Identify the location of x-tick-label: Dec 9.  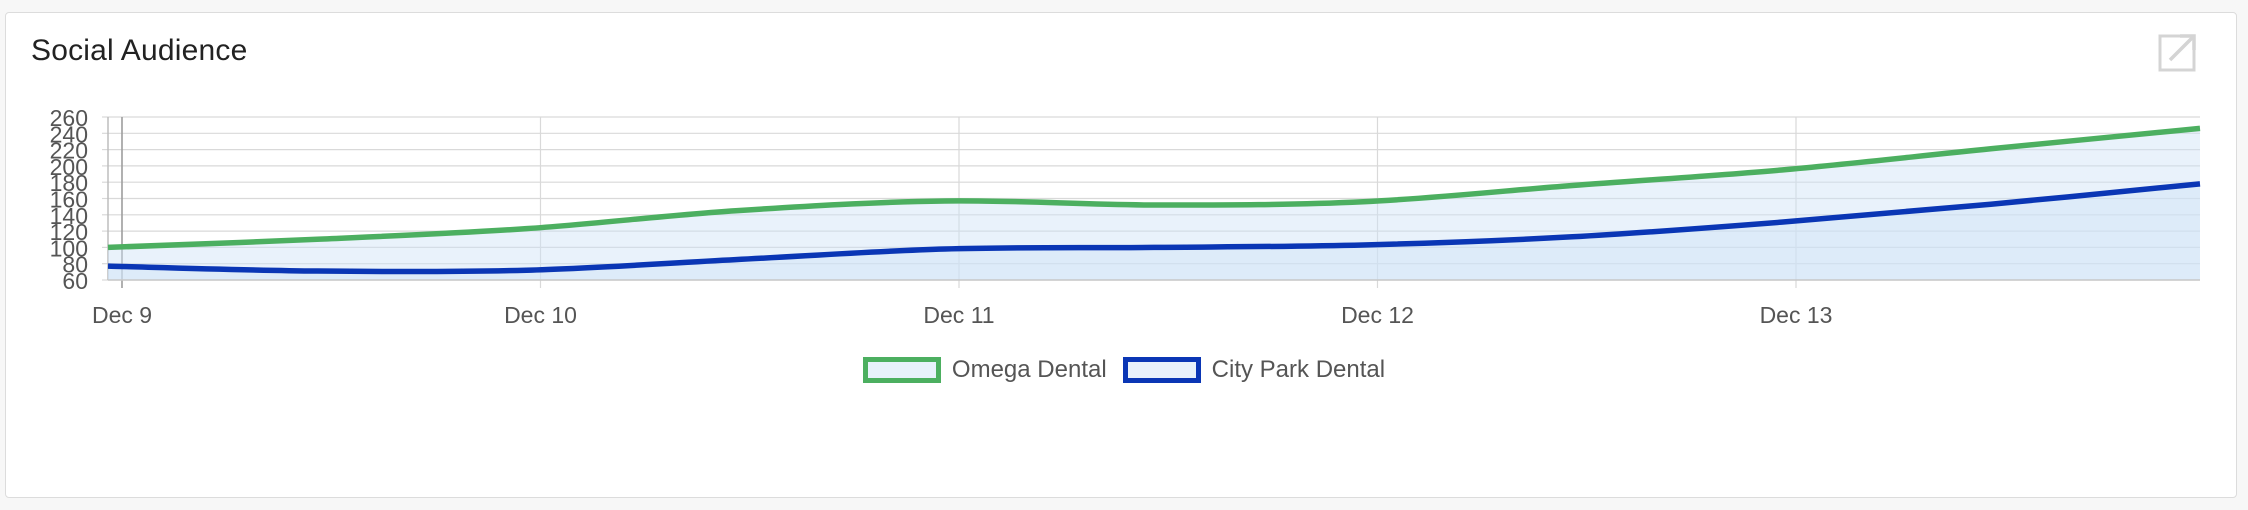
(122, 315).